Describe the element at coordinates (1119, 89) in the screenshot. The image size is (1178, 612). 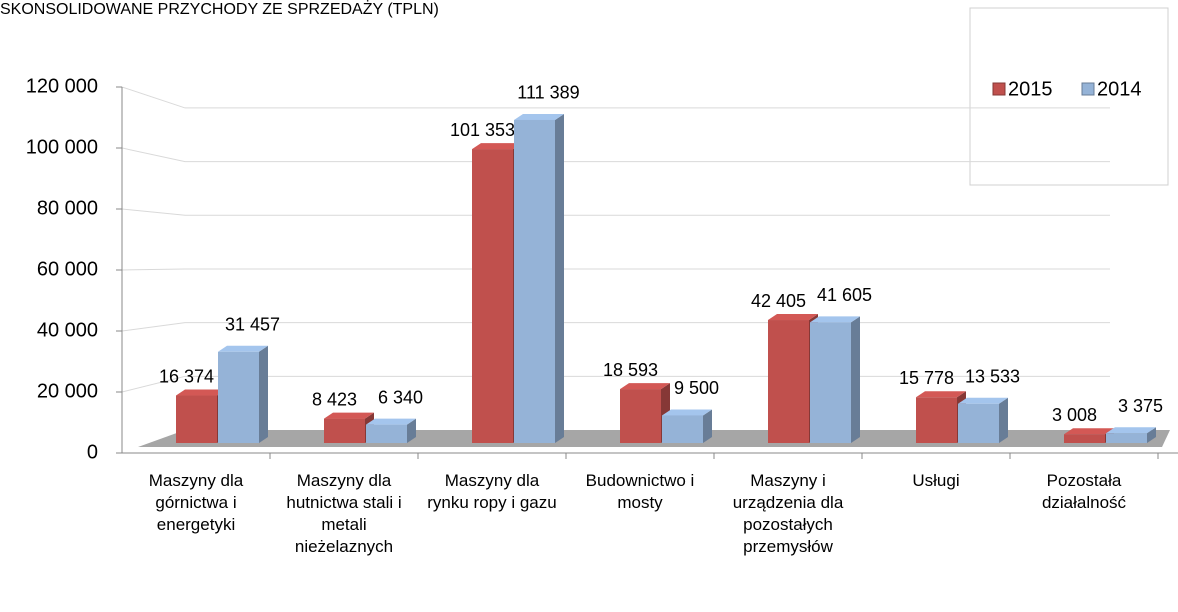
I see `legend-label: 2014` at that location.